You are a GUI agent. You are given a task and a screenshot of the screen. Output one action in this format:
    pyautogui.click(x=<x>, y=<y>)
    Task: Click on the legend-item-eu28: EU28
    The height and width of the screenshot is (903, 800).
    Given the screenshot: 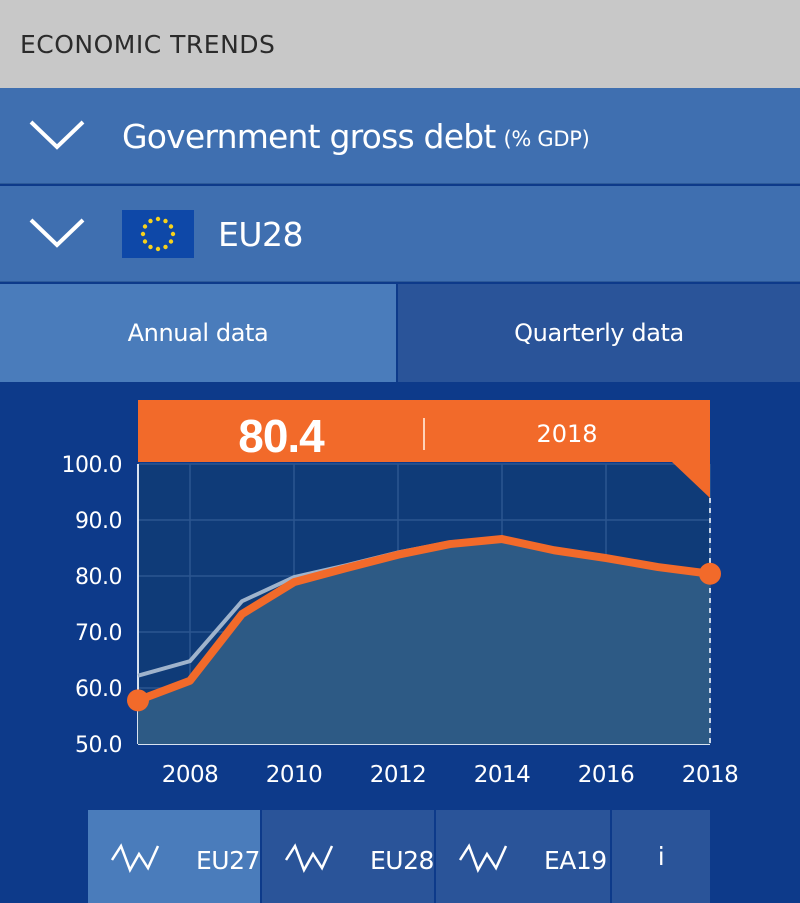 What is the action you would take?
    pyautogui.click(x=348, y=856)
    